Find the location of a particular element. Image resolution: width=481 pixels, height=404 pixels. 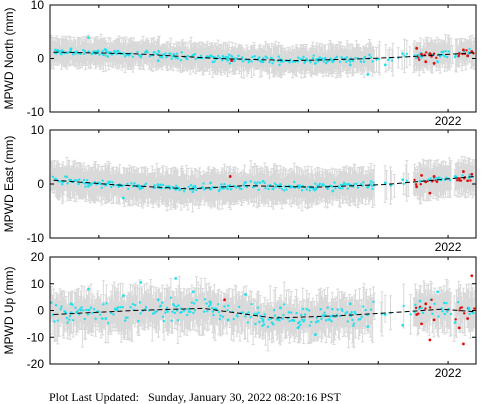

y-tick-label: 0 is located at coordinates (40, 59).